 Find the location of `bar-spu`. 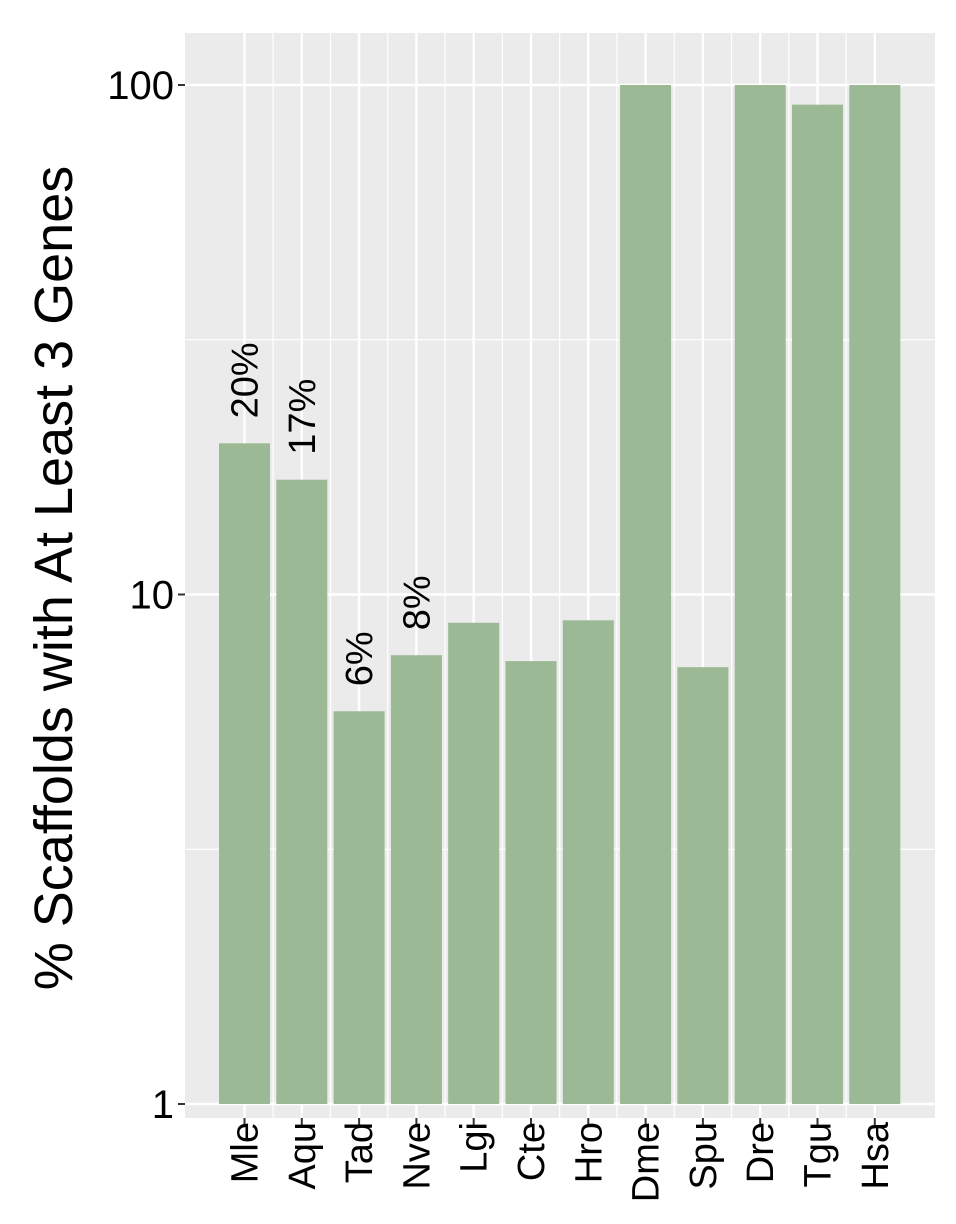

bar-spu is located at coordinates (703, 885).